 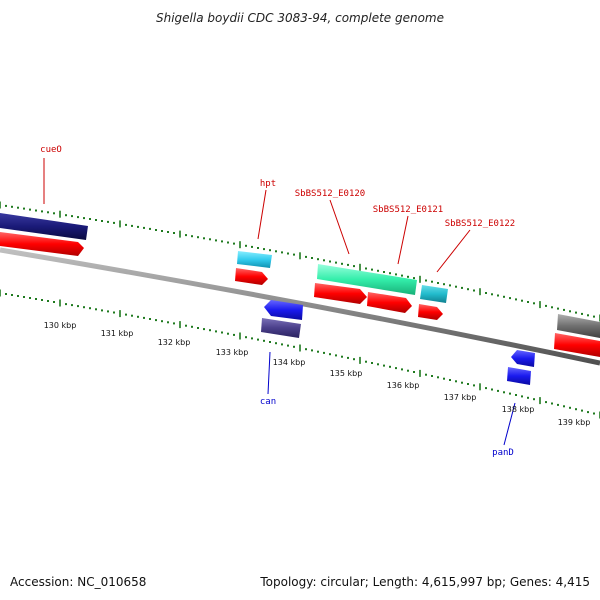 What do you see at coordinates (51, 150) in the screenshot?
I see `gene-label-cueO: cueO` at bounding box center [51, 150].